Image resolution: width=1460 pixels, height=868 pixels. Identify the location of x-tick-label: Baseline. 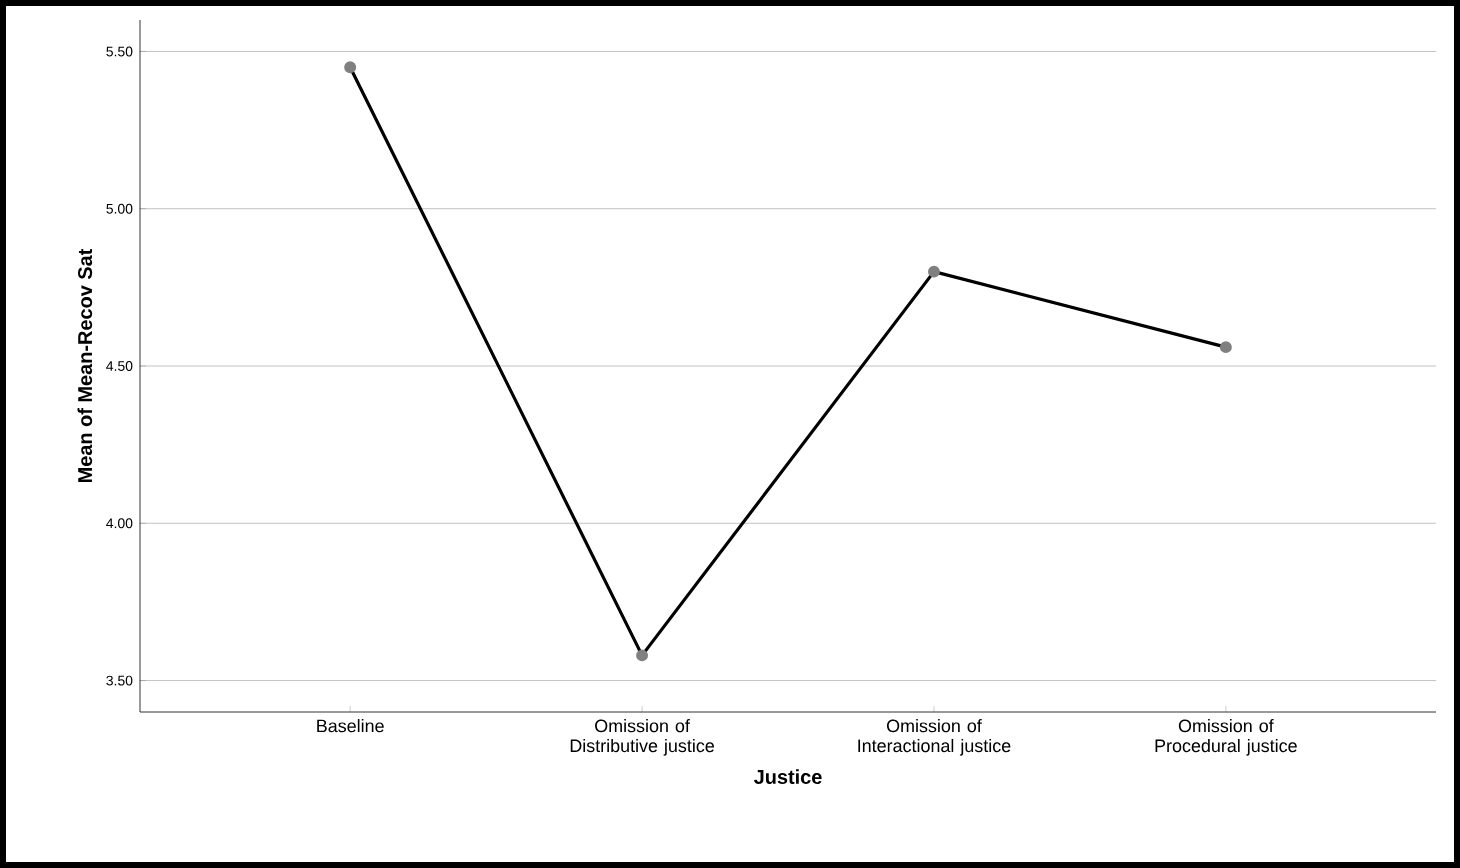
(350, 726).